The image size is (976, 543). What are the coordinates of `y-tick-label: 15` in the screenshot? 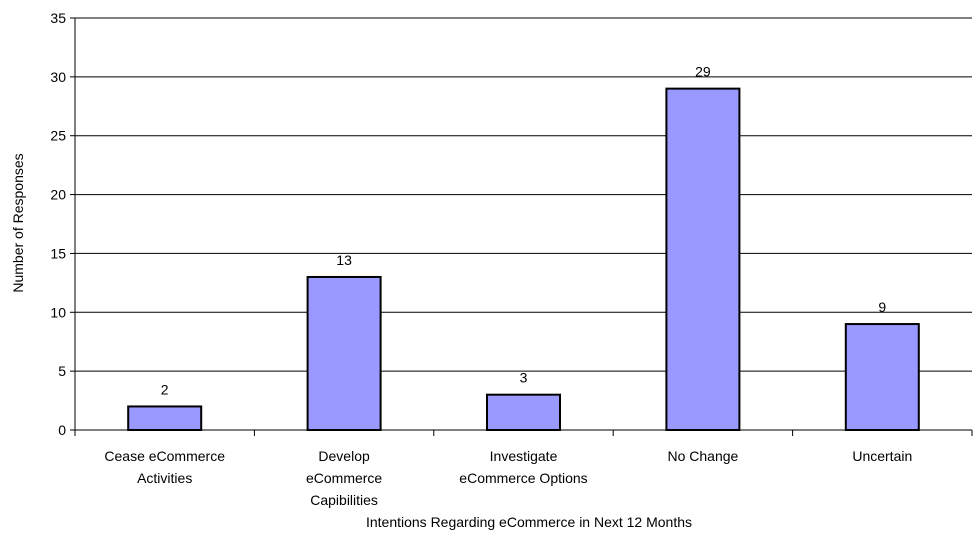 It's located at (58, 253).